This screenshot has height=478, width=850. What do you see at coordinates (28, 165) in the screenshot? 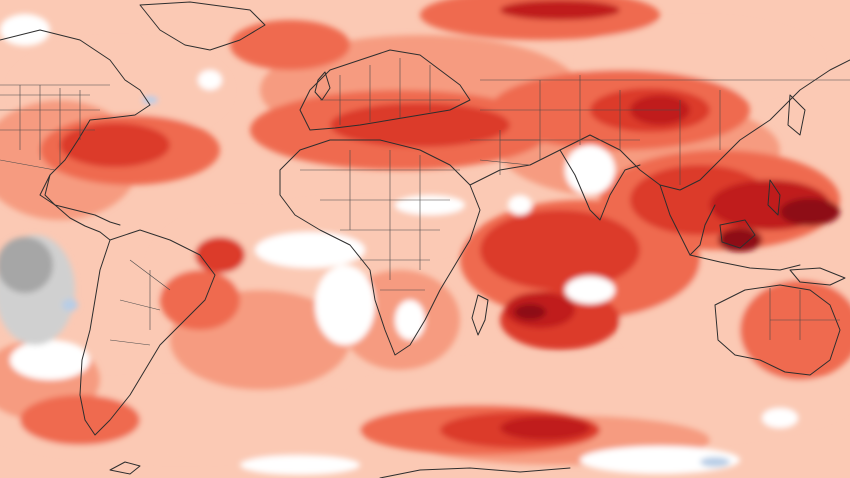
I see `border-us-mexico` at bounding box center [28, 165].